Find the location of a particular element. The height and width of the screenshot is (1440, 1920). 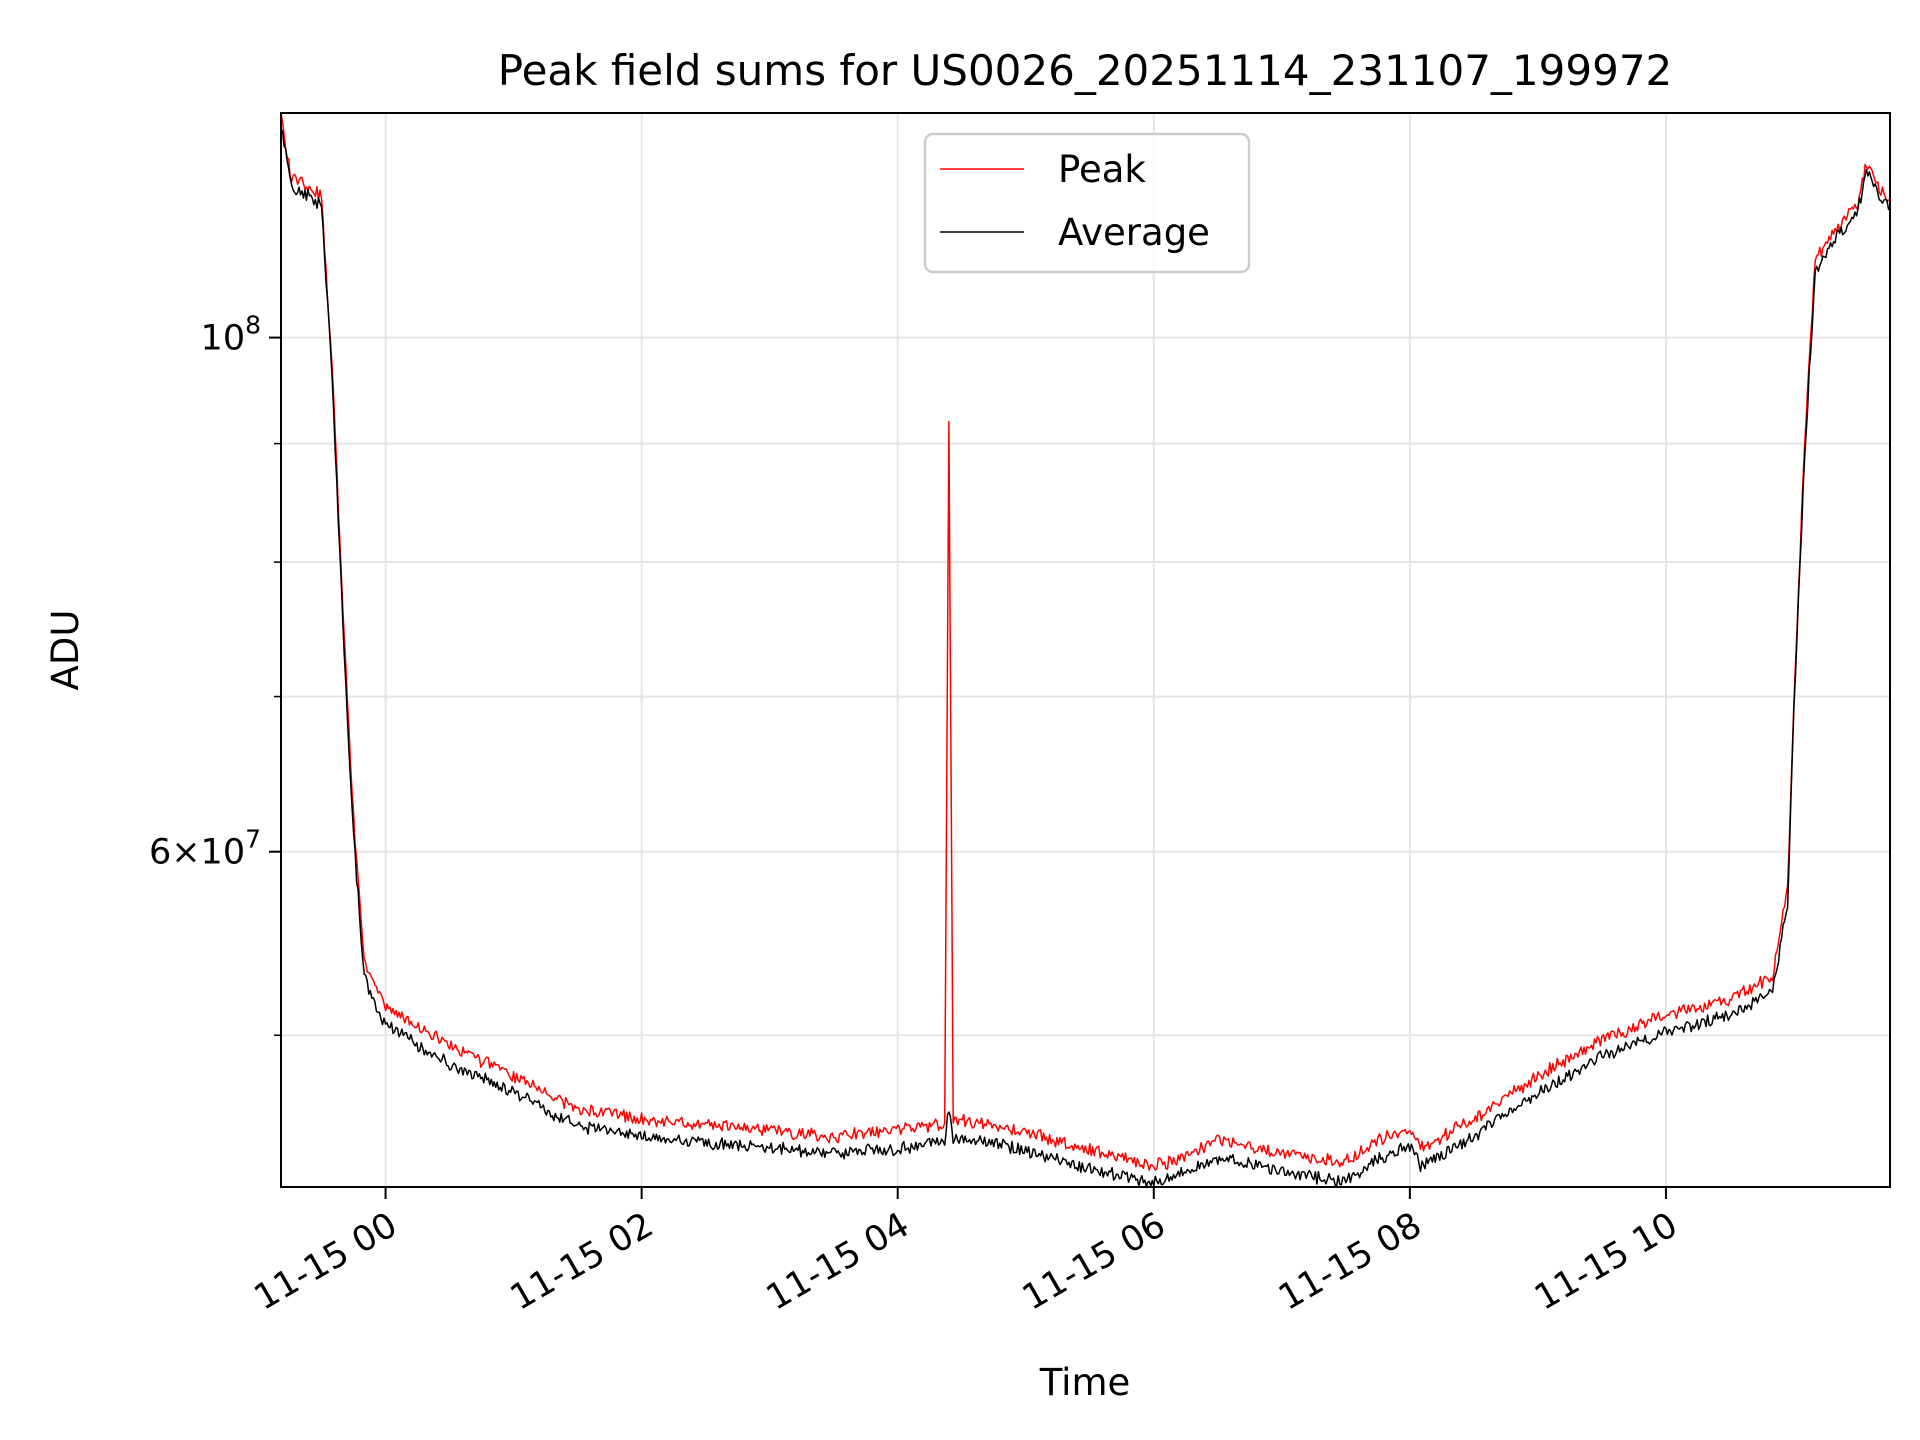

x-axis-label: Time is located at coordinates (1085, 1382).